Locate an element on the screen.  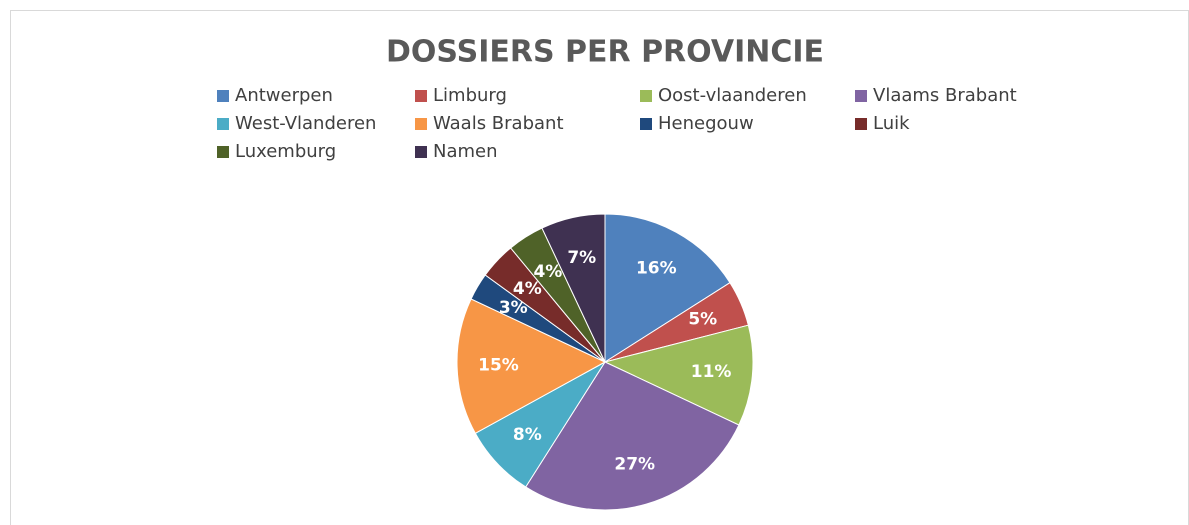
chart-title: DOSSIERS PER PROVINCIE is located at coordinates (605, 52).